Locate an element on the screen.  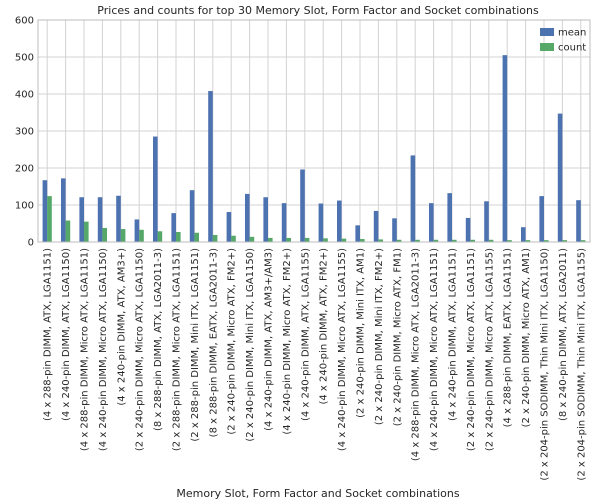
y-tick-label: 400 is located at coordinates (24, 95).